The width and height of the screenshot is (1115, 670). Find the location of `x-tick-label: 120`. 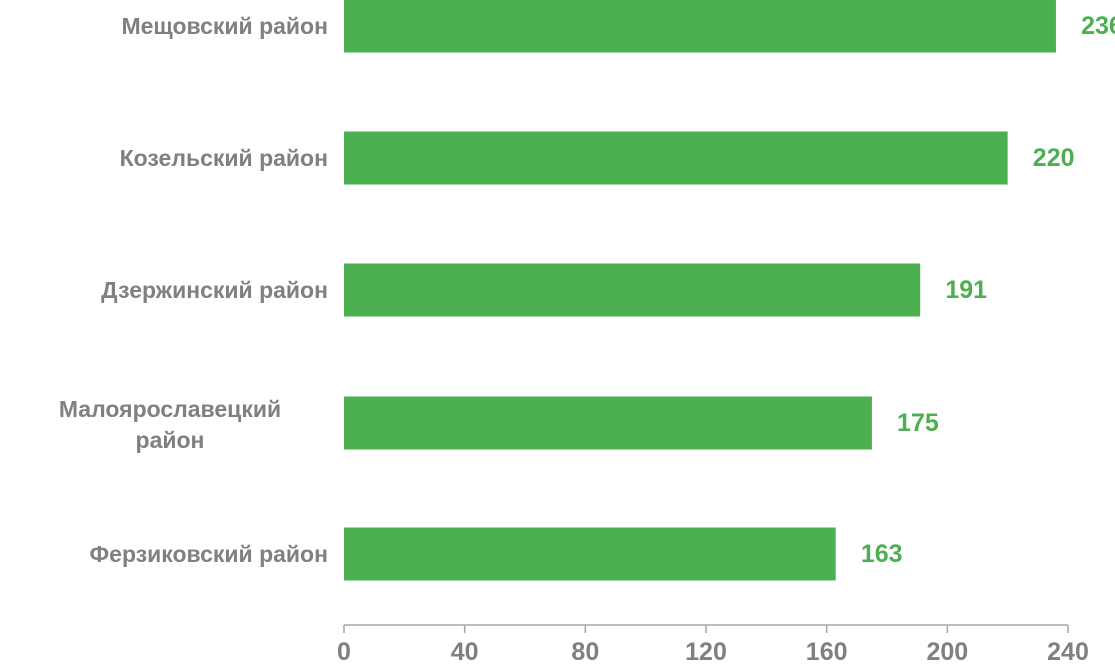

x-tick-label: 120 is located at coordinates (706, 652).